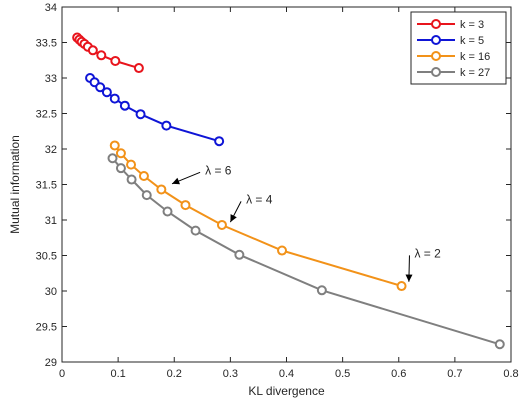 The width and height of the screenshot is (522, 412). Describe the element at coordinates (51, 221) in the screenshot. I see `y-tick-label: 31` at that location.